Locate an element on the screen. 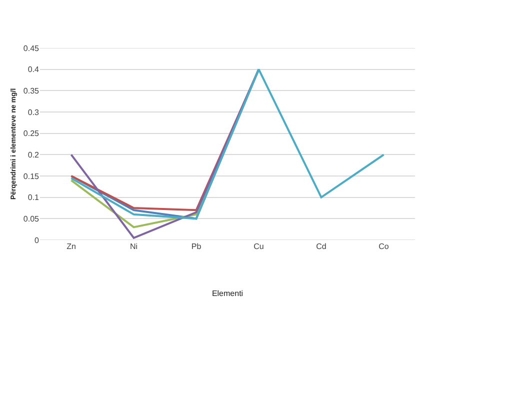 This screenshot has height=400, width=531. x-tick-label: Zn is located at coordinates (71, 246).